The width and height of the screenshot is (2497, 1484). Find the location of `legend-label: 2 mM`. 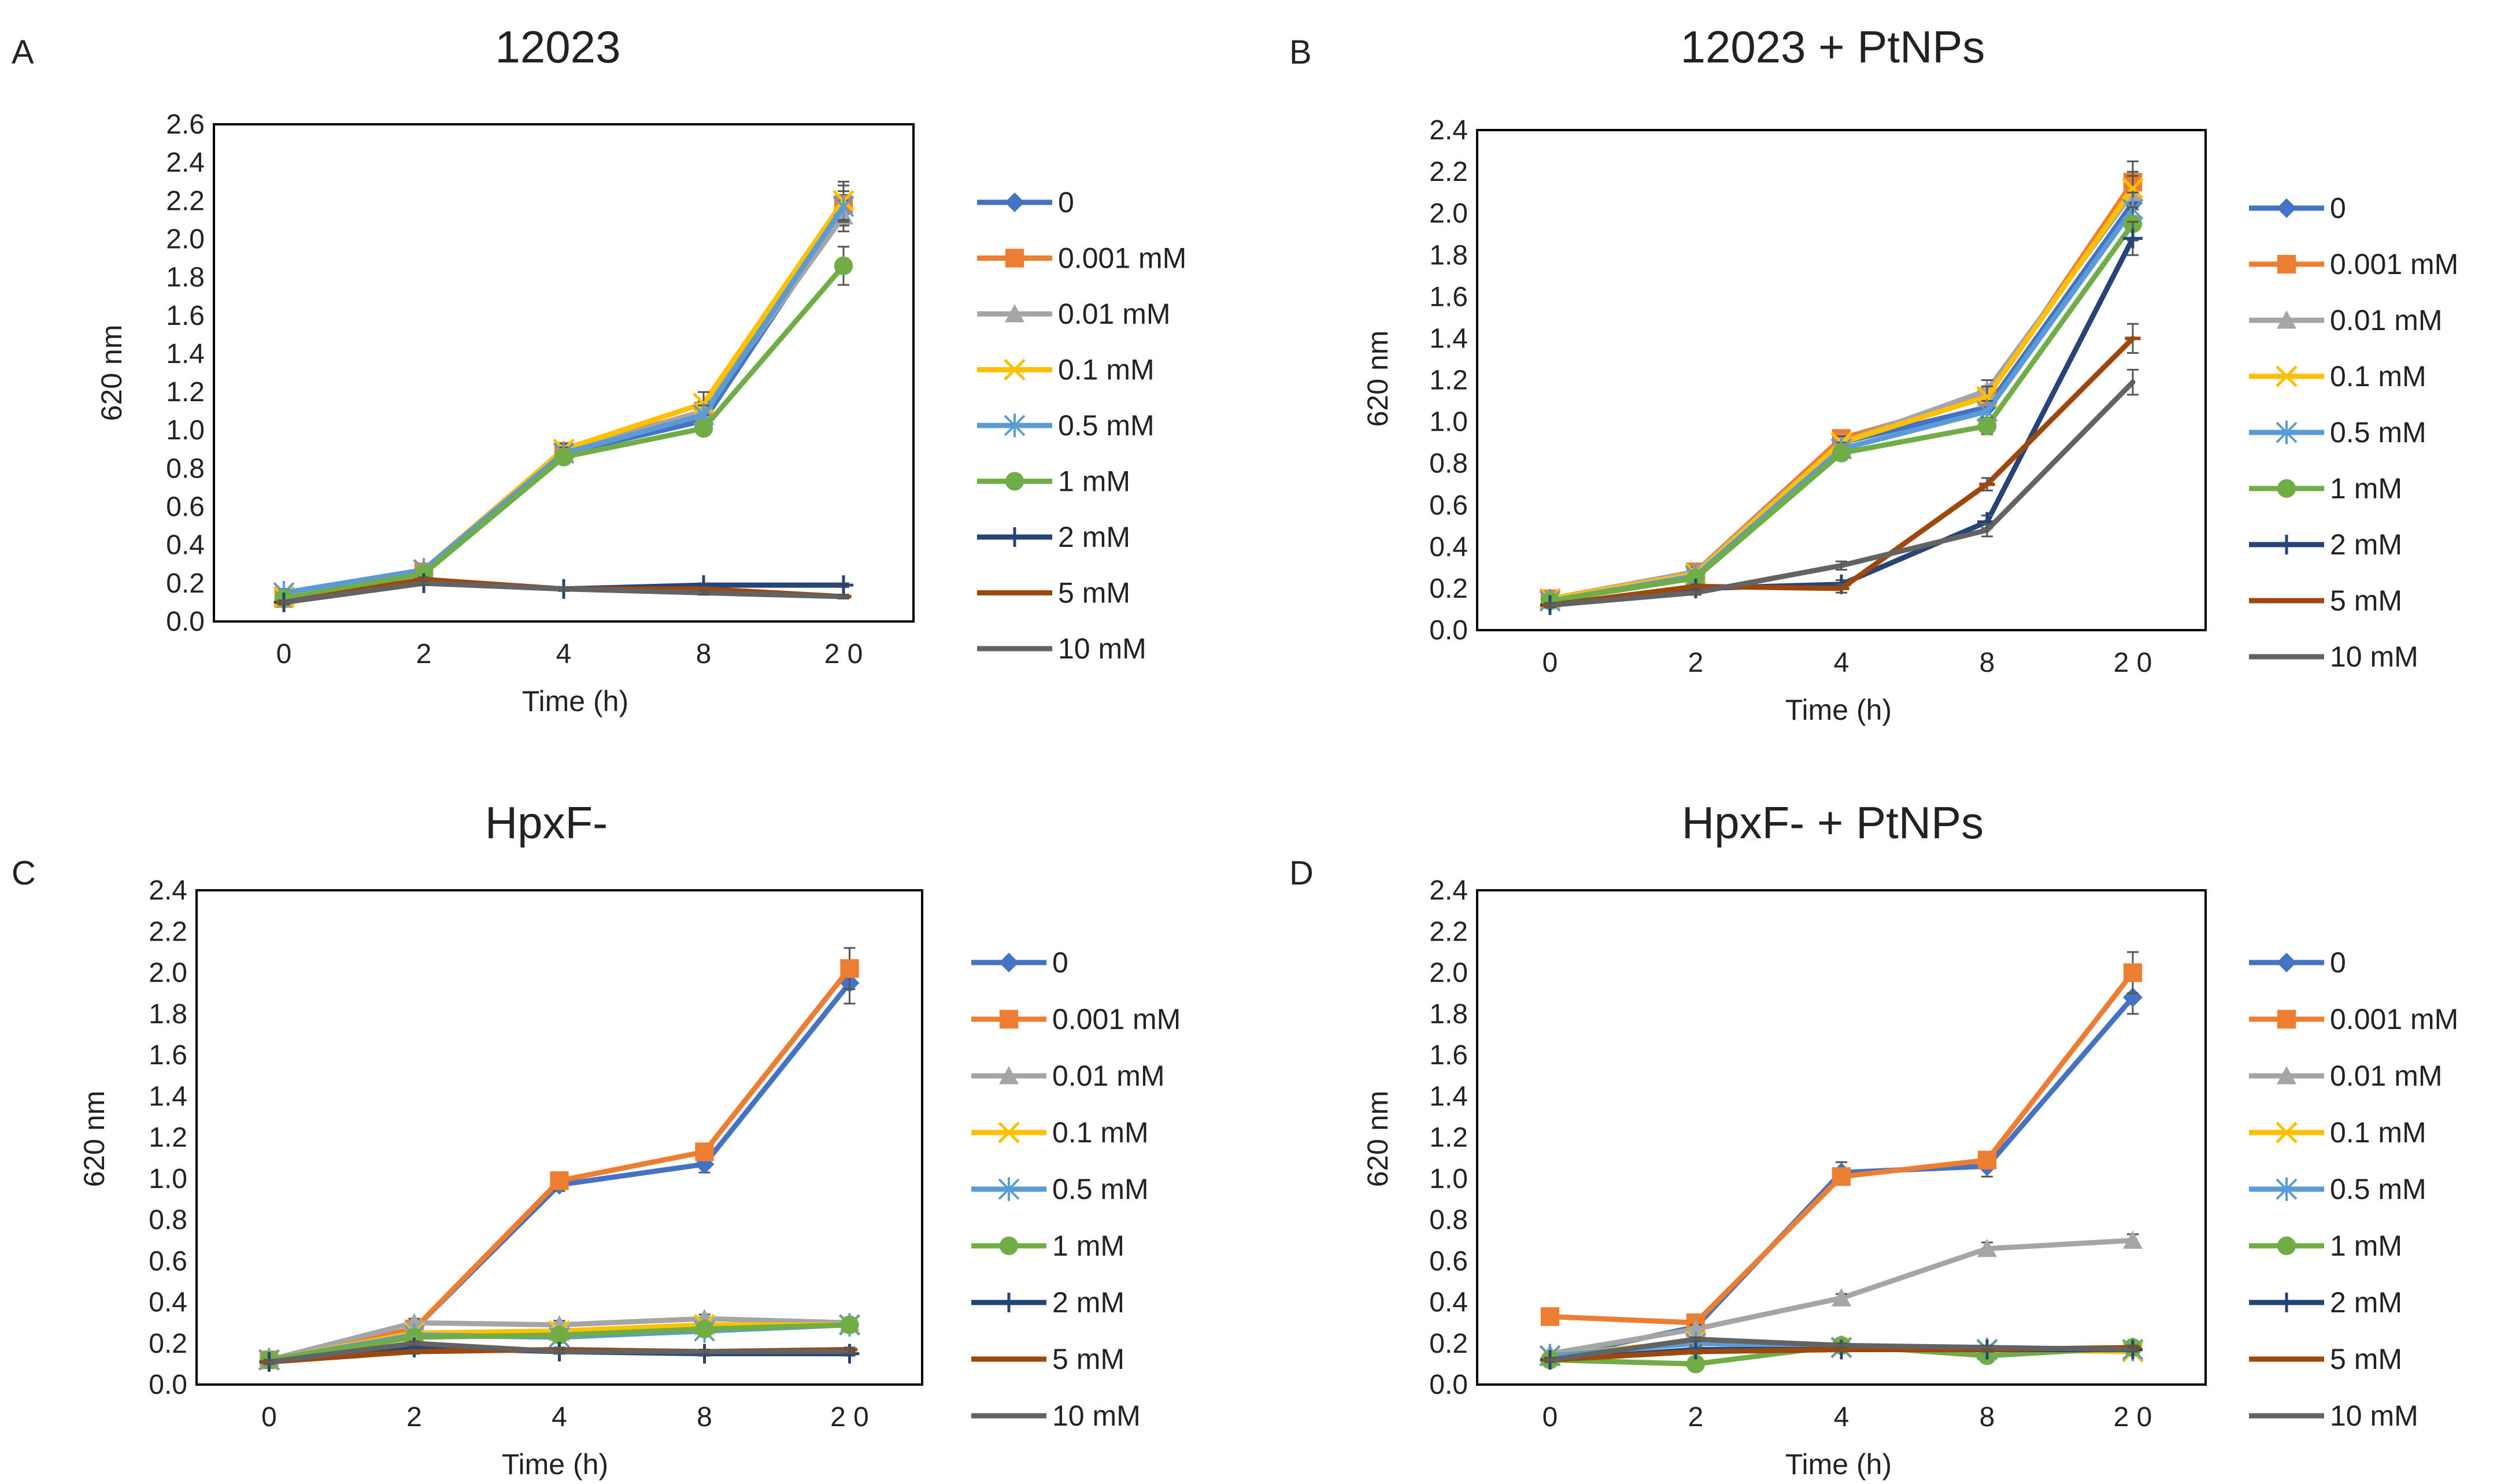

legend-label: 2 mM is located at coordinates (2366, 1302).